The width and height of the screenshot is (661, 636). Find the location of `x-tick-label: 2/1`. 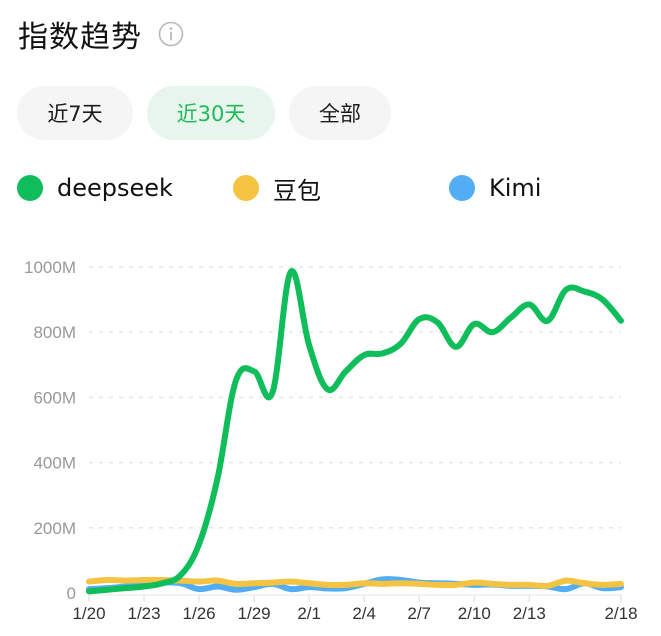

x-tick-label: 2/1 is located at coordinates (309, 613).